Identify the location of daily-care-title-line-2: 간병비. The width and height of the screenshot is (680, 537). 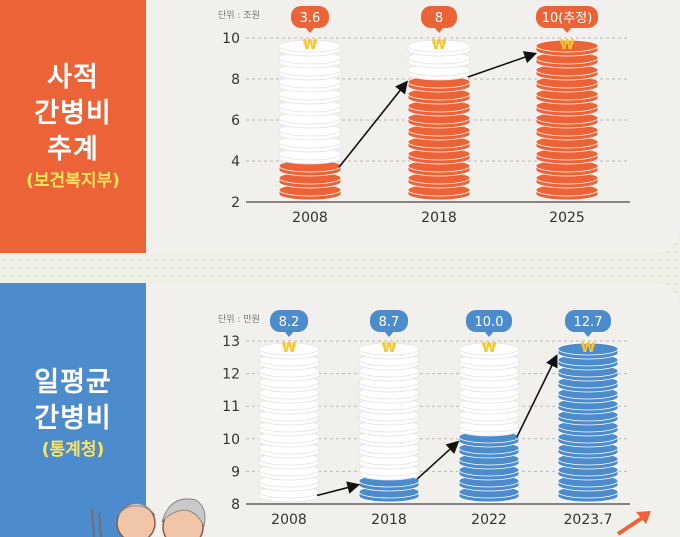
(73, 418).